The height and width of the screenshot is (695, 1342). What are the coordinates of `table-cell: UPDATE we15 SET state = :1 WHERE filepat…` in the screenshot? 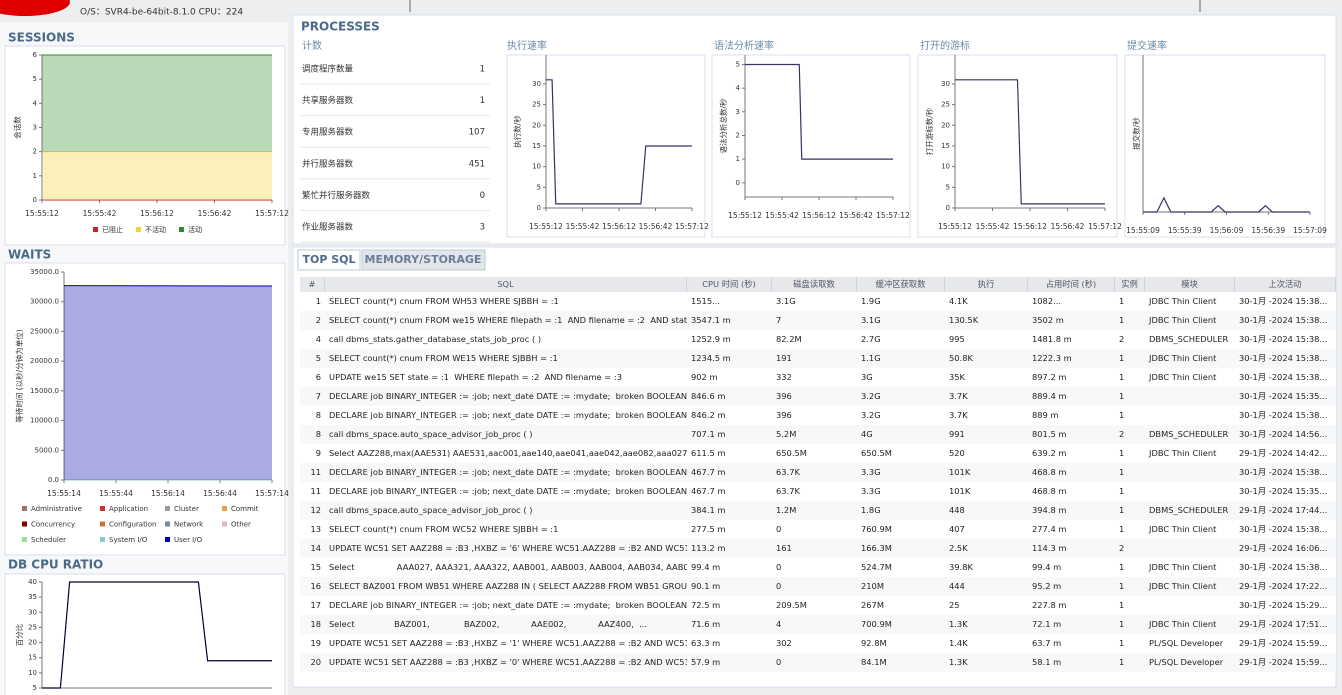 It's located at (506, 377).